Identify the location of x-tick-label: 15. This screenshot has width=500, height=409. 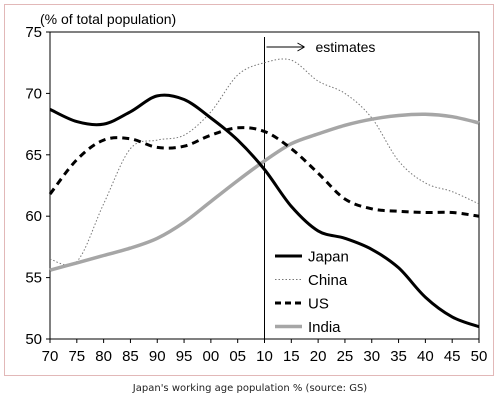
(291, 356).